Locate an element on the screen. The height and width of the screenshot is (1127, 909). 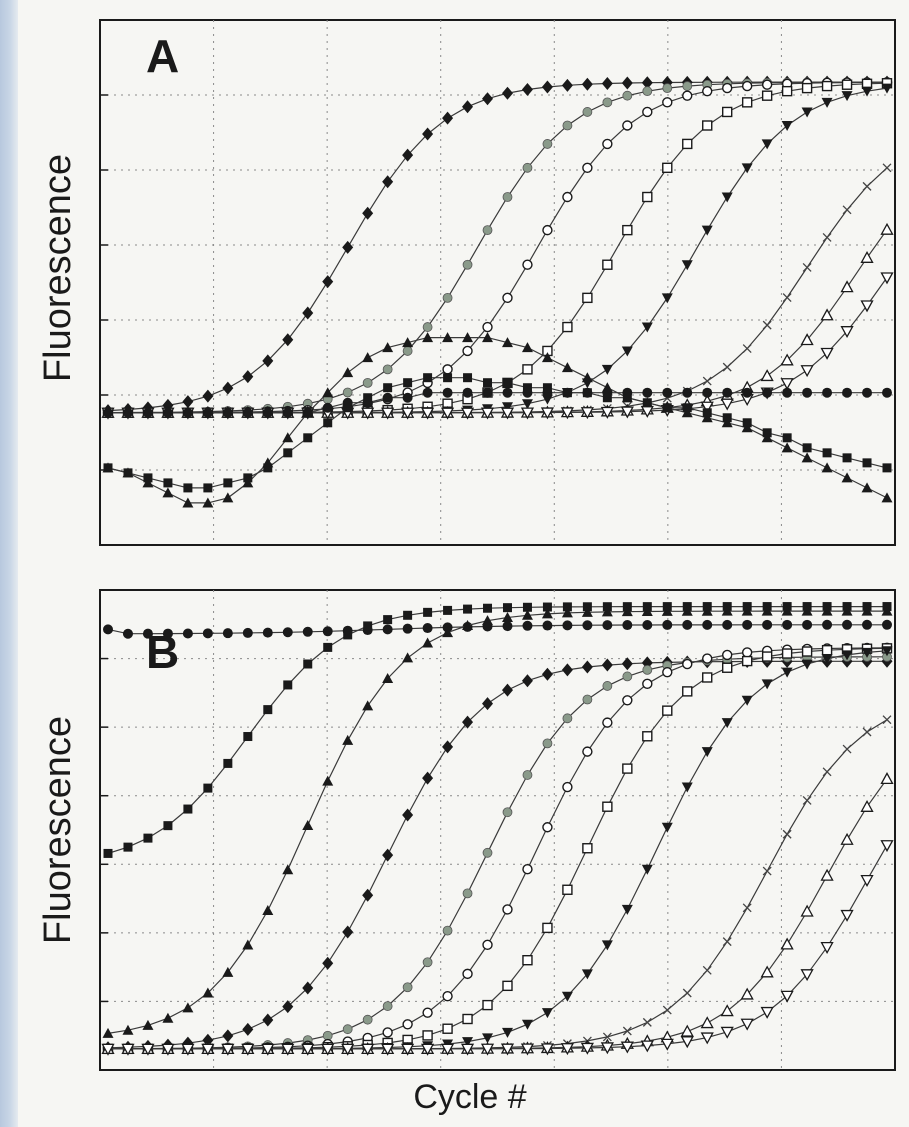
panel-a-series-6-point is located at coordinates (807, 267).